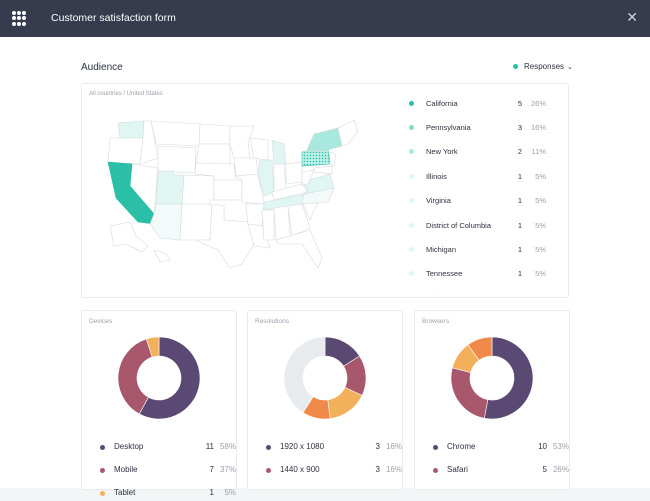 The image size is (650, 501). What do you see at coordinates (228, 469) in the screenshot?
I see `legend-percent: 37%` at bounding box center [228, 469].